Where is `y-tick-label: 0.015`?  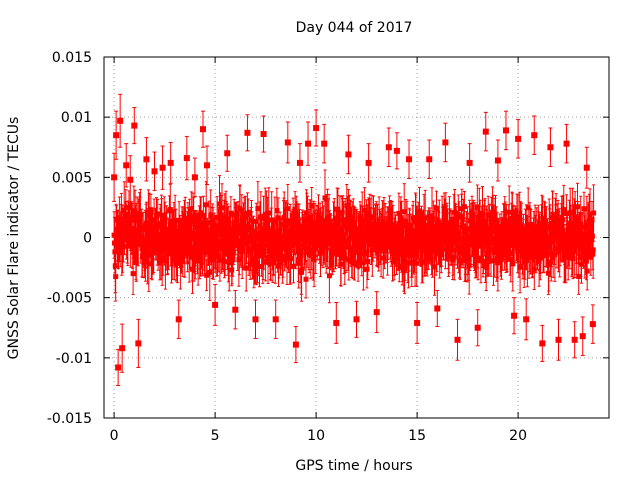
y-tick-label: 0.015 is located at coordinates (72, 58).